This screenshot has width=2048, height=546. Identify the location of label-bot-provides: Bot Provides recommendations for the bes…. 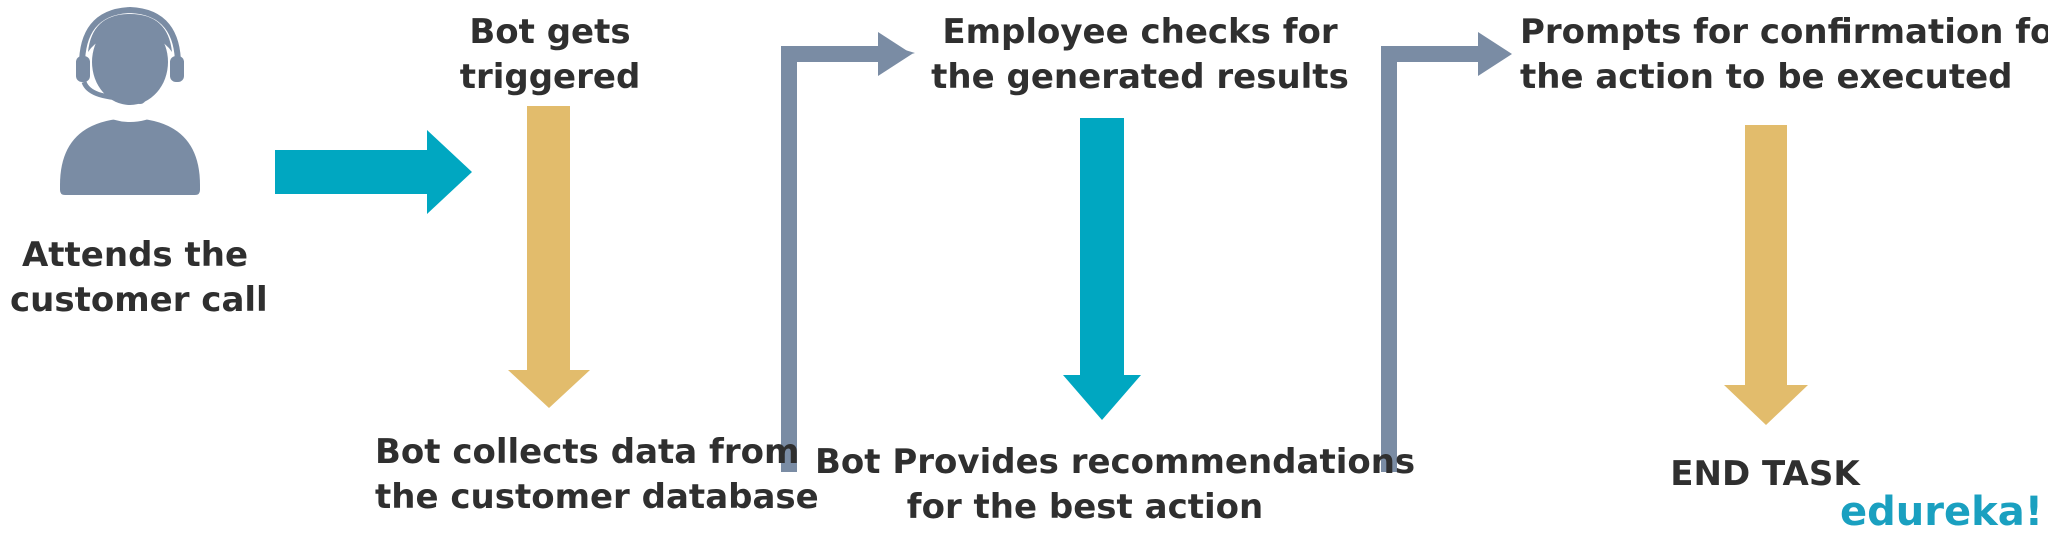
(1115, 485).